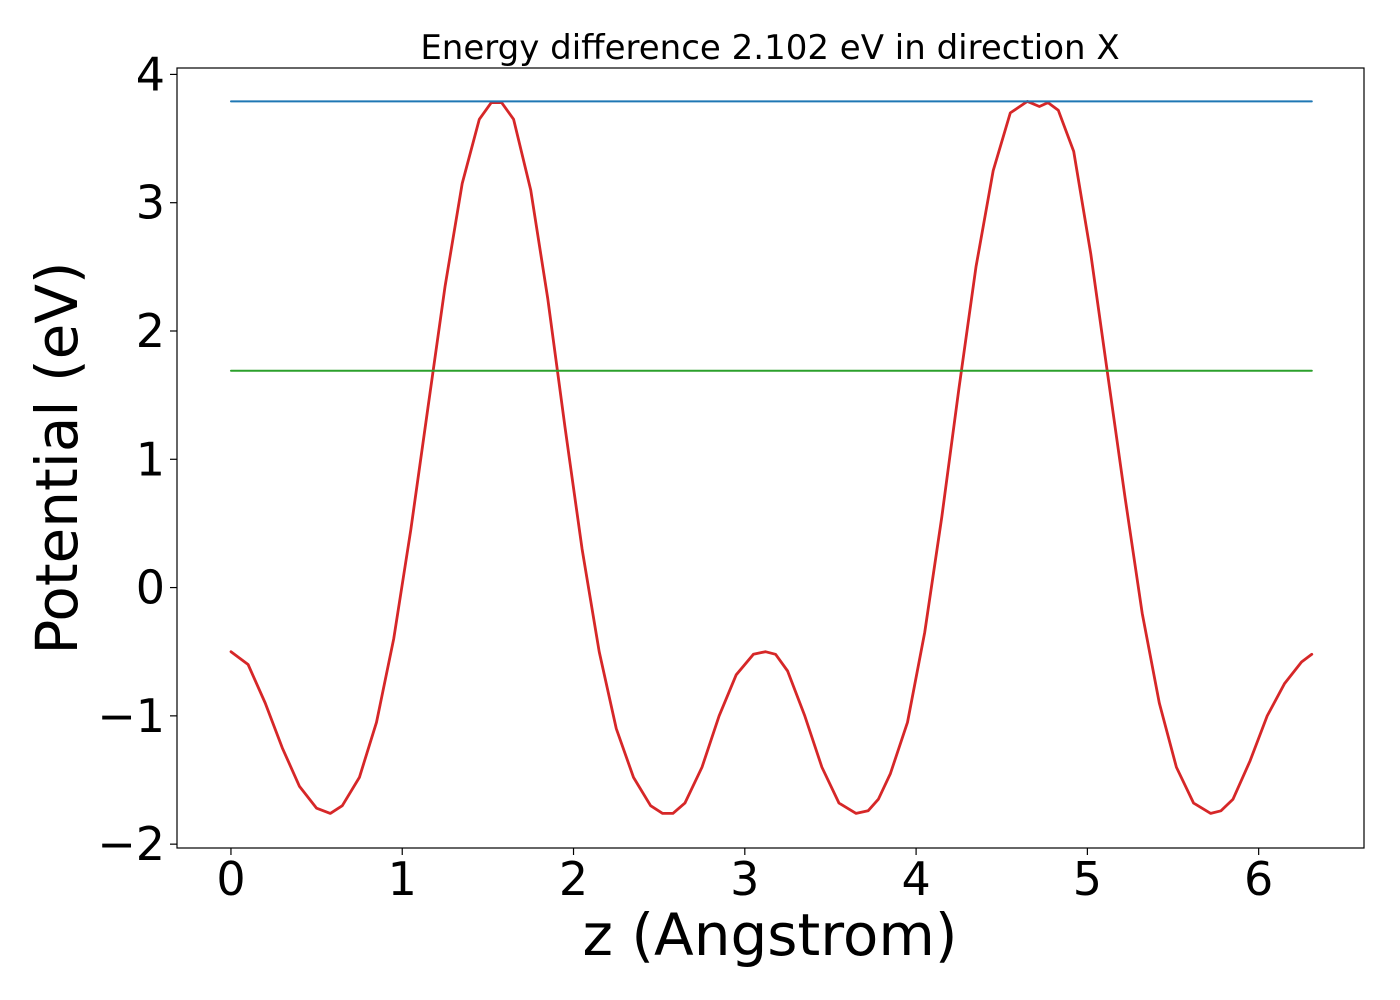 The image size is (1400, 1000). What do you see at coordinates (915, 879) in the screenshot?
I see `x-tick-label: 4` at bounding box center [915, 879].